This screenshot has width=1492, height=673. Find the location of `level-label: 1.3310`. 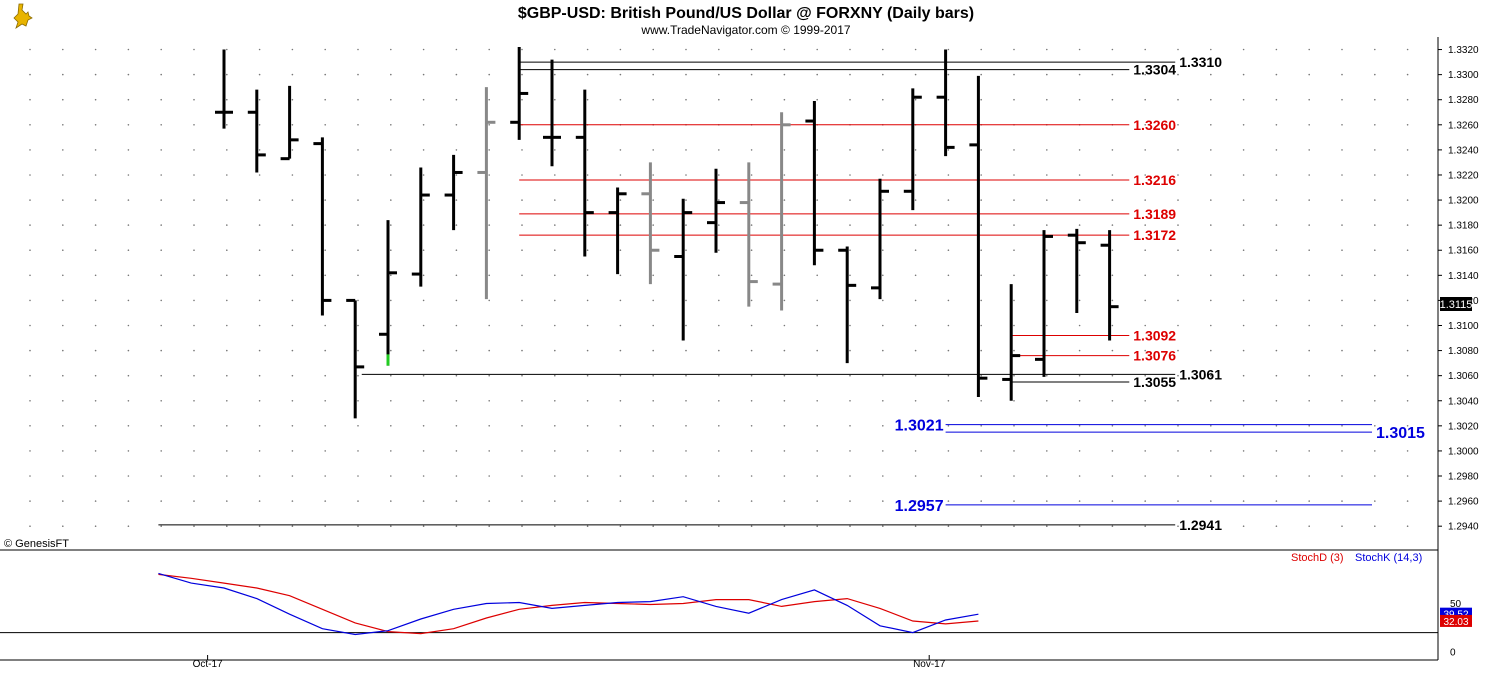

level-label: 1.3310 is located at coordinates (1200, 62).